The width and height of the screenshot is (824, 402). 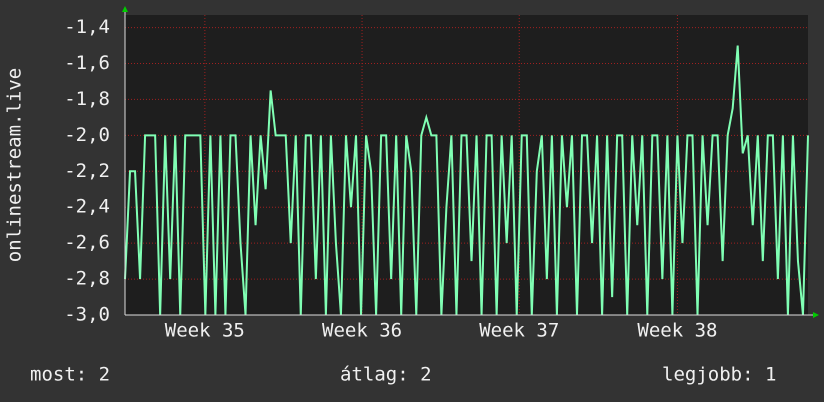 What do you see at coordinates (677, 331) in the screenshot?
I see `x-tick-label: Week 38` at bounding box center [677, 331].